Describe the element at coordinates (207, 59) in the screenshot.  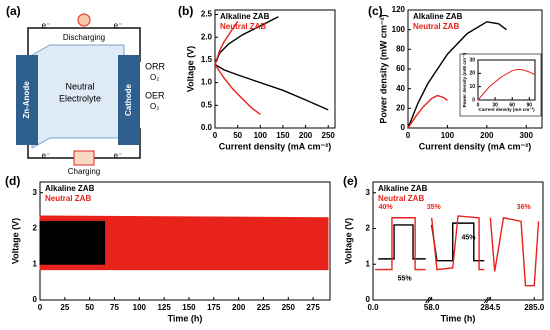
I see `y-tick-label: 1.5` at that location.